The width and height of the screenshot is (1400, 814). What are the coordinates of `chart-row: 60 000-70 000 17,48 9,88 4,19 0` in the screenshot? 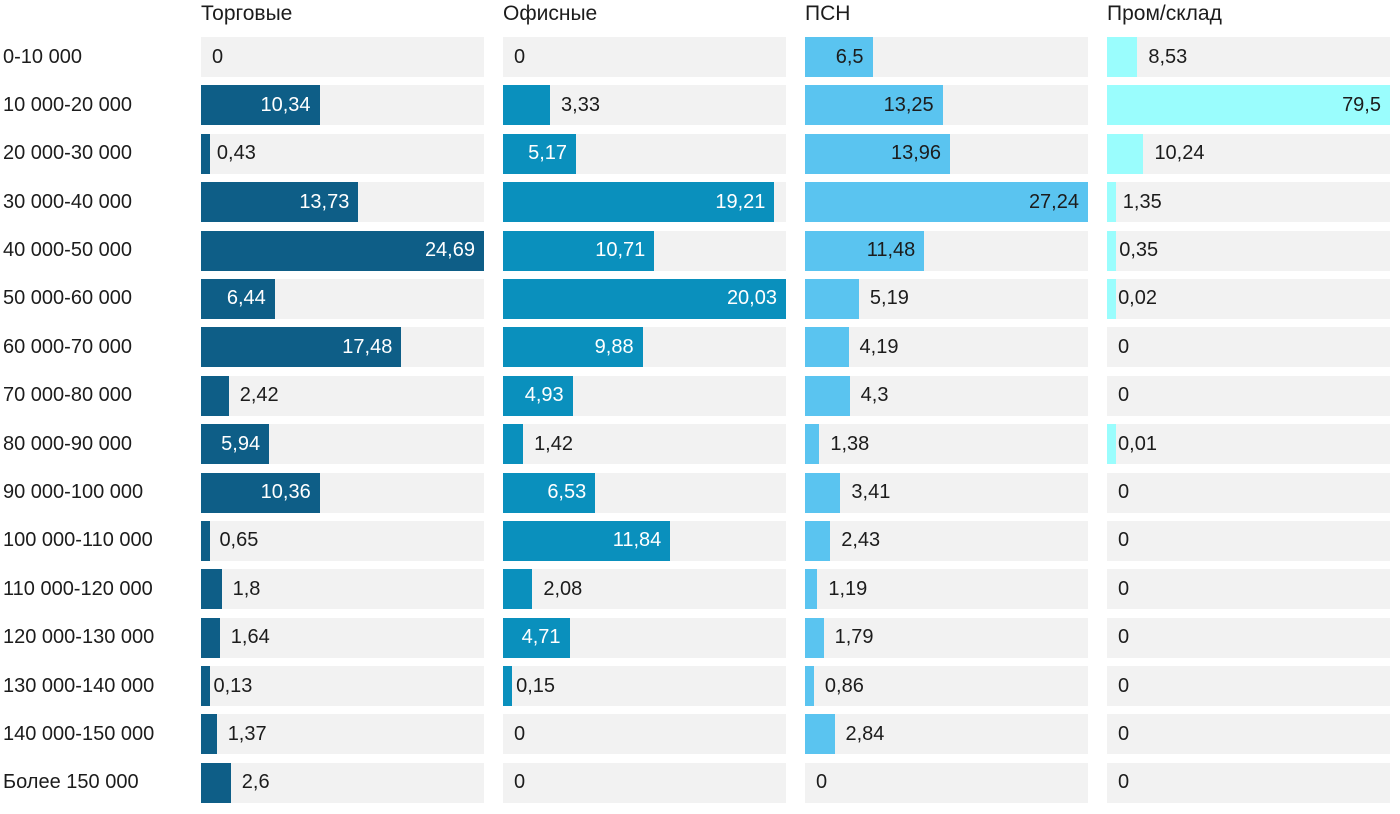 It's located at (700, 347).